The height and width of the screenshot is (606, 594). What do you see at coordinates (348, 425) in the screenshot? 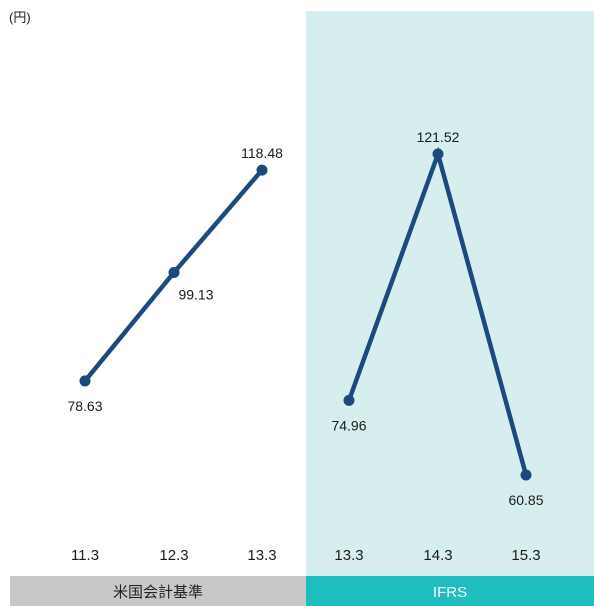
I see `data-label: 74.96` at bounding box center [348, 425].